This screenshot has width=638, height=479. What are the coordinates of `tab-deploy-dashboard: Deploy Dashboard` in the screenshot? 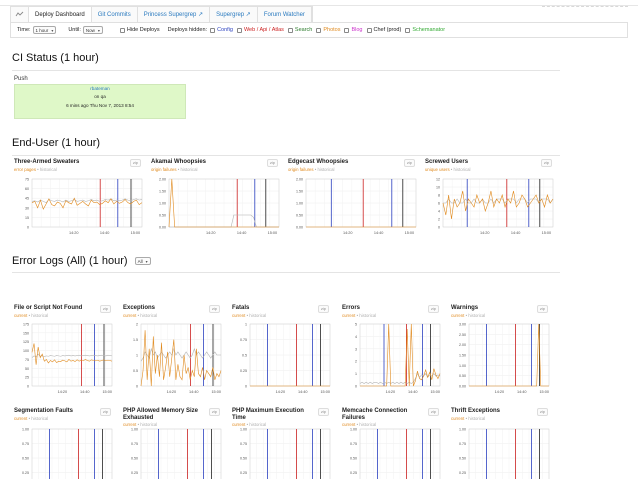 It's located at (60, 14).